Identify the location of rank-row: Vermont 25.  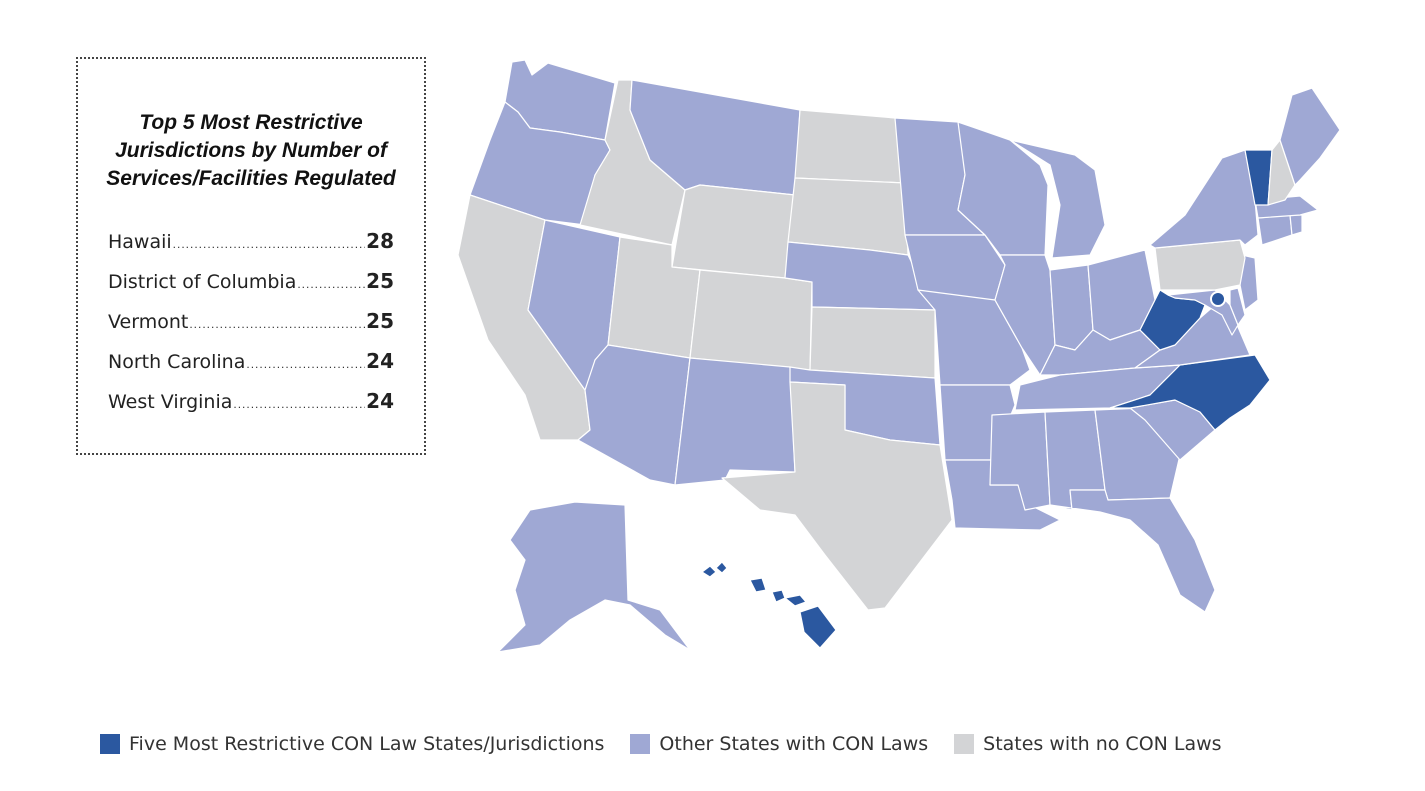
(251, 329).